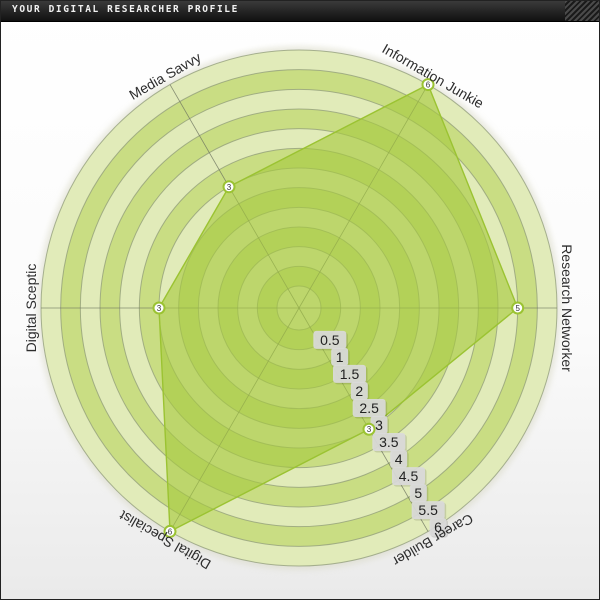 The height and width of the screenshot is (600, 600). Describe the element at coordinates (582, 11) in the screenshot. I see `title-bar-decoration` at that location.